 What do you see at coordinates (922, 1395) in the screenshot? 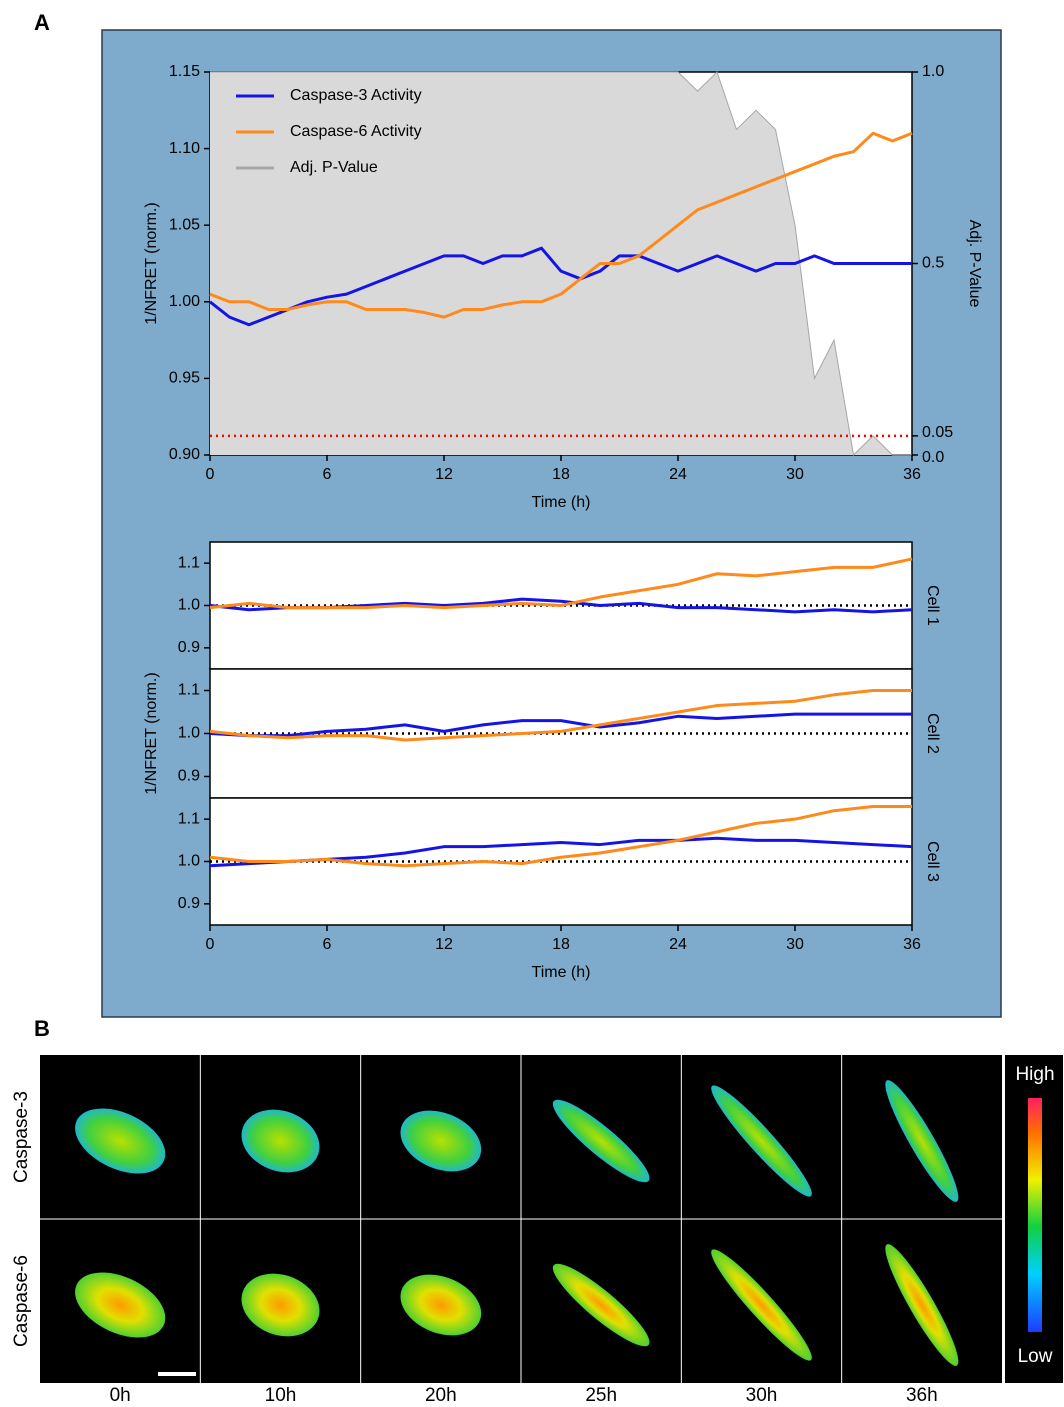
I see `column-label: 36h` at bounding box center [922, 1395].